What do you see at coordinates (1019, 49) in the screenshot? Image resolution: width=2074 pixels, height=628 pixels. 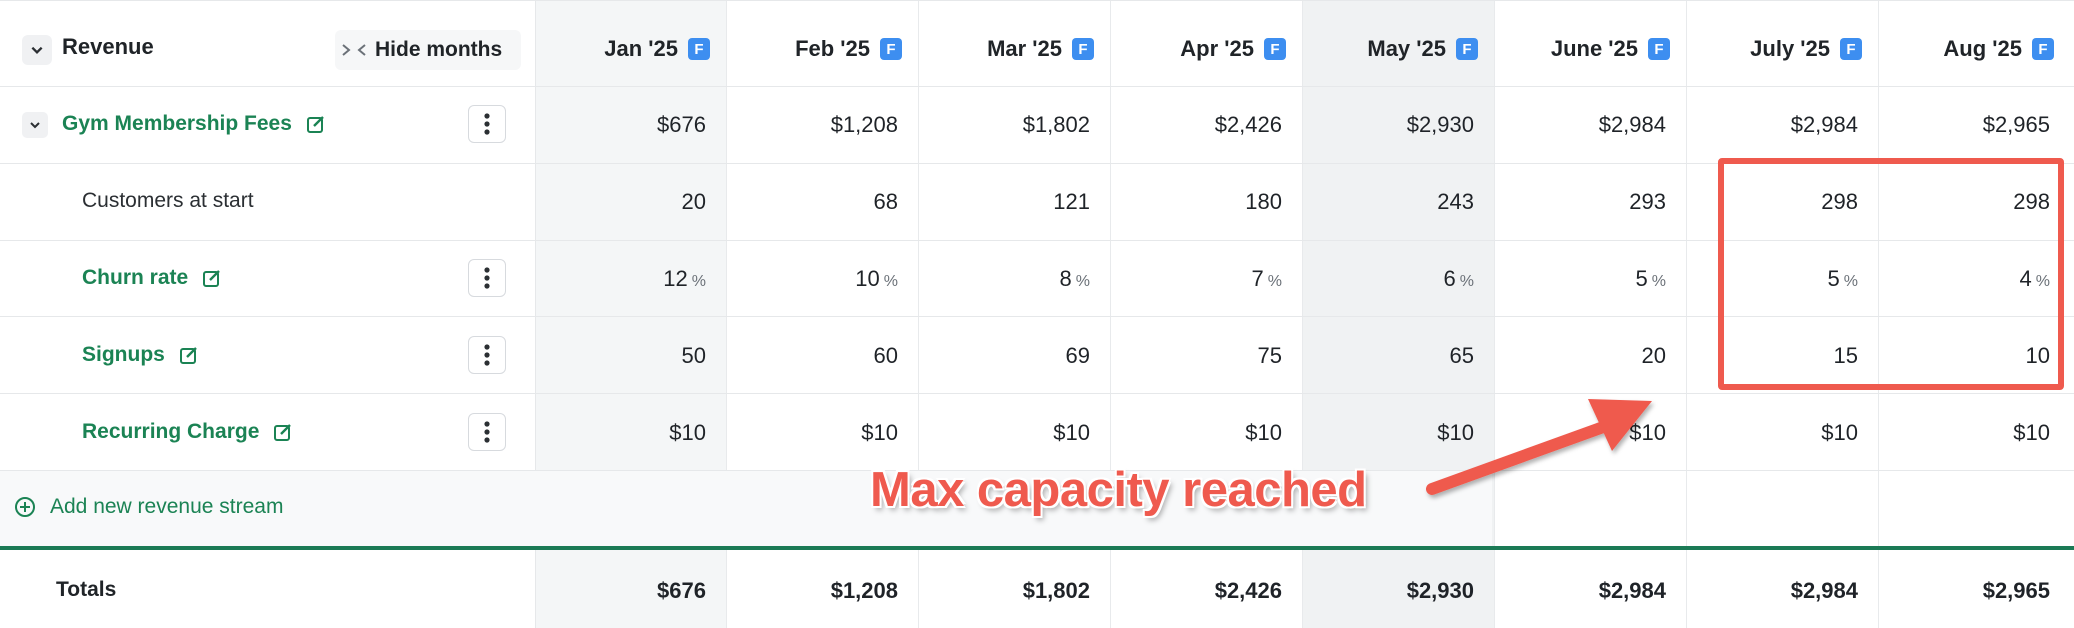 I see `month-header: Mar '25 F` at bounding box center [1019, 49].